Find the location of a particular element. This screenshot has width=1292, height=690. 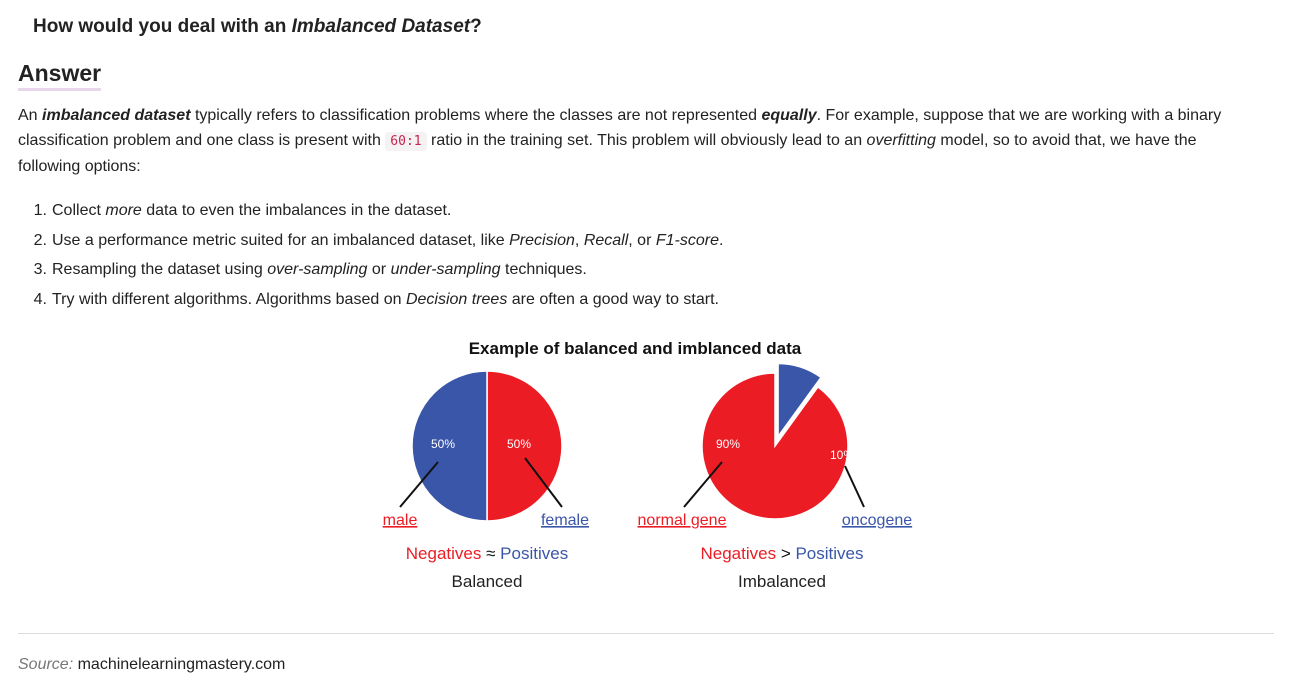

ratio-code: 60:1 is located at coordinates (406, 141).